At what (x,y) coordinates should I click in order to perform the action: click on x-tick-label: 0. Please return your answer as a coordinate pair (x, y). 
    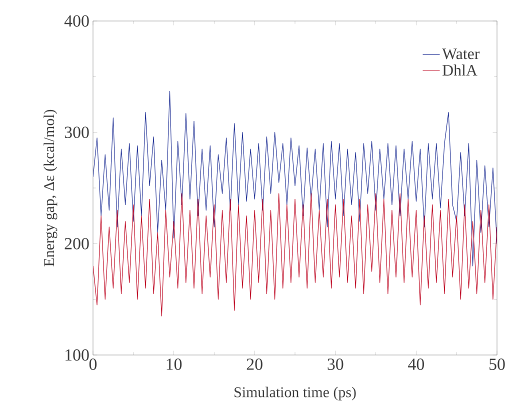
    Looking at the image, I should click on (93, 364).